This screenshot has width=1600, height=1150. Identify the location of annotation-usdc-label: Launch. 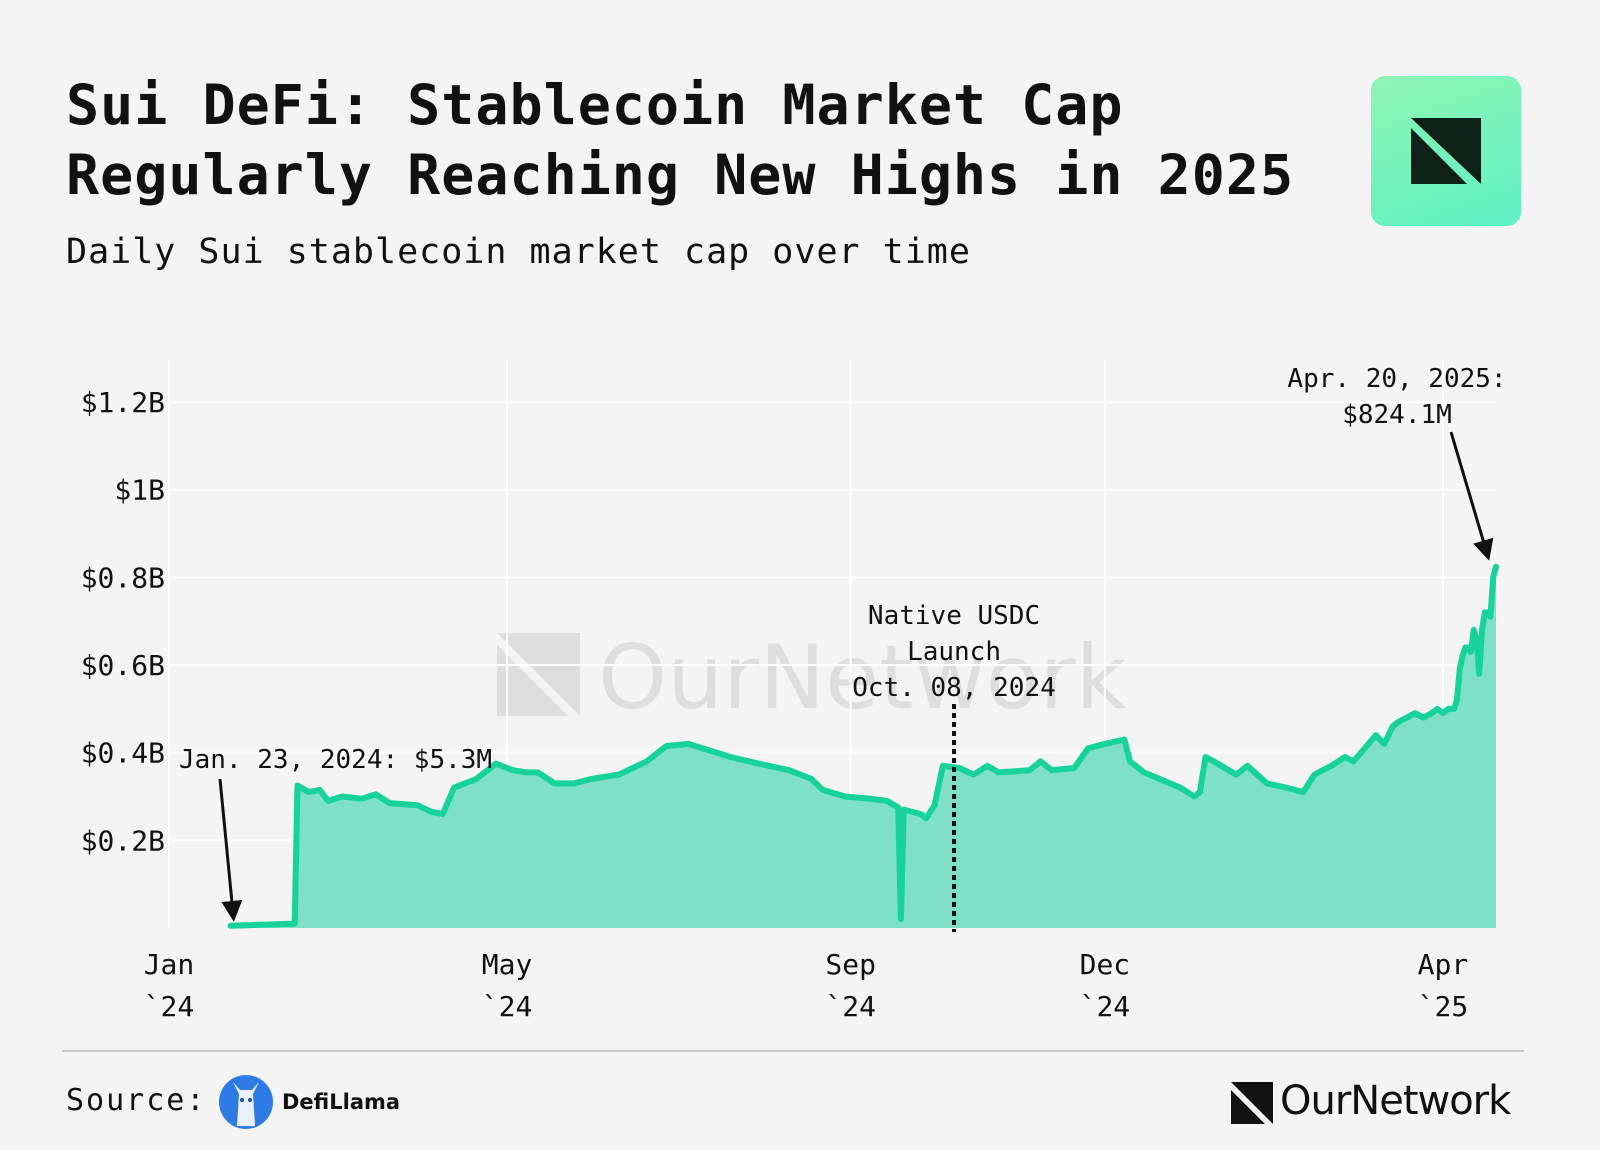
(954, 652).